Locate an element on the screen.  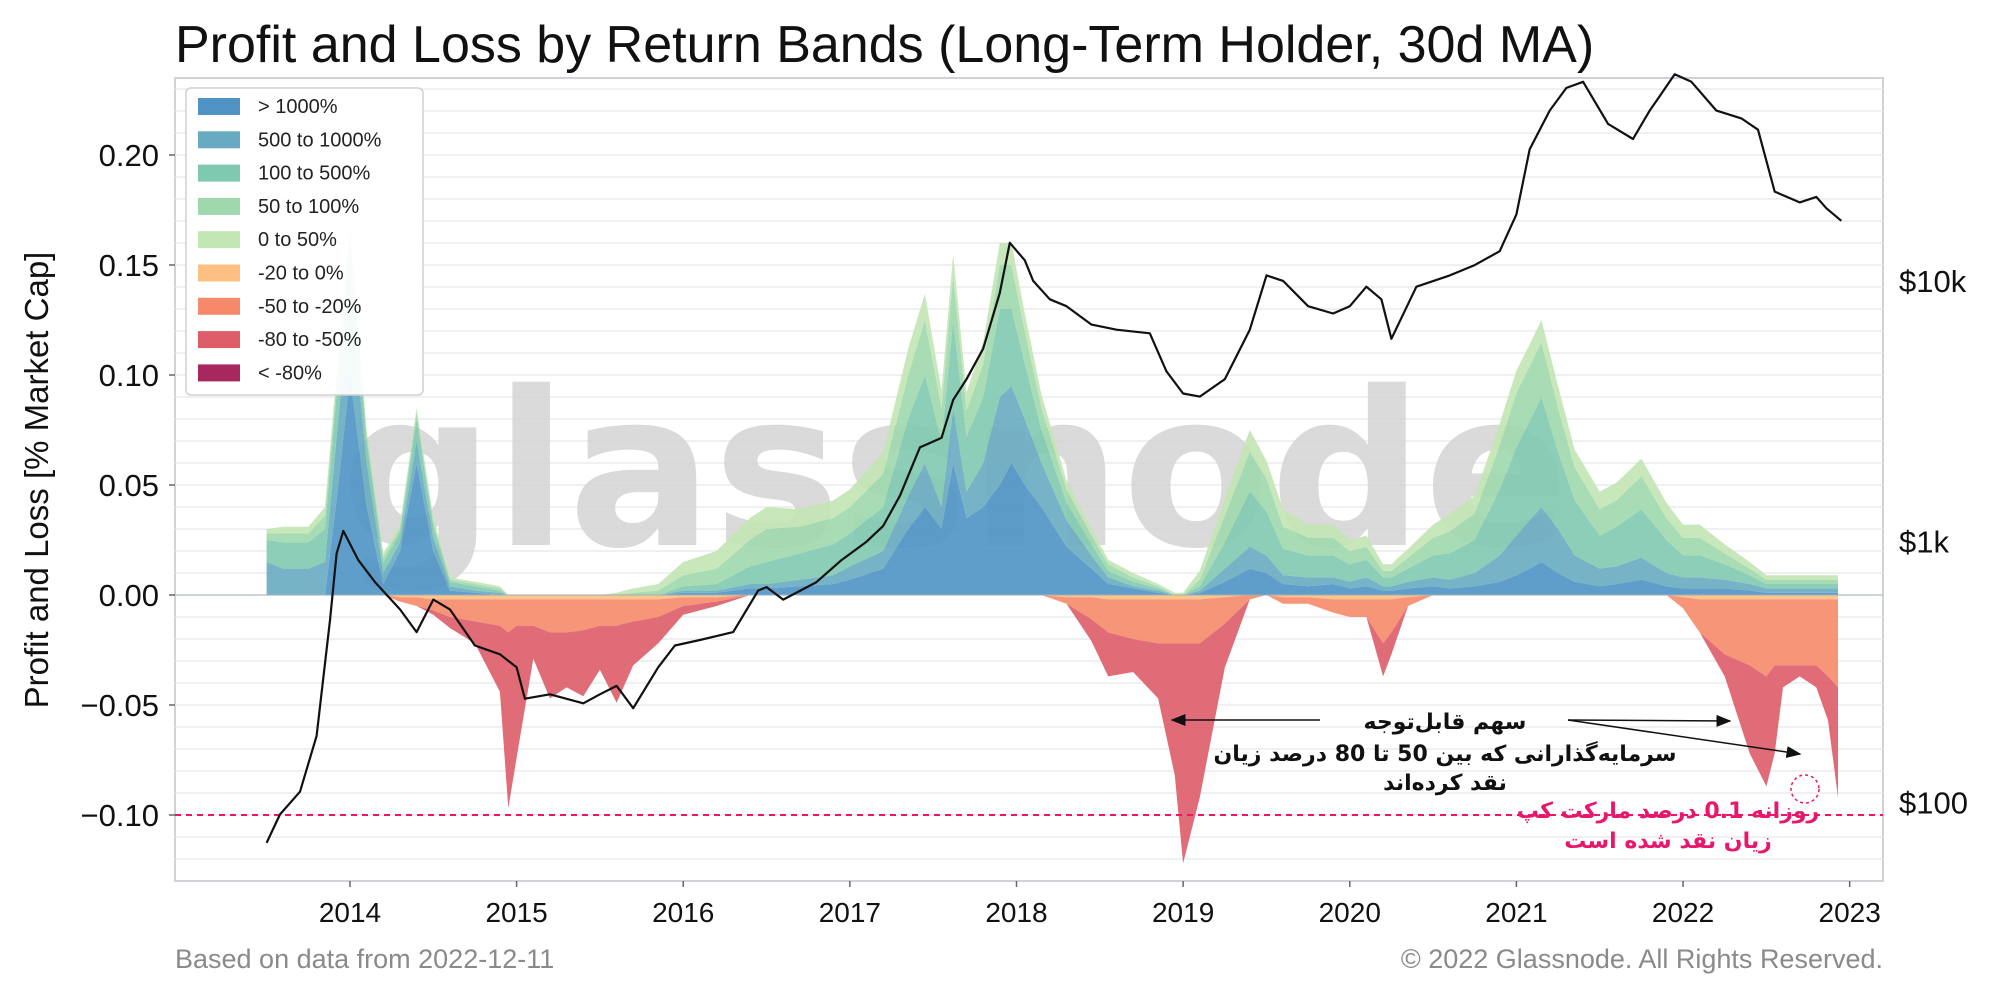
legend-label: -50 to -20% is located at coordinates (310, 307).